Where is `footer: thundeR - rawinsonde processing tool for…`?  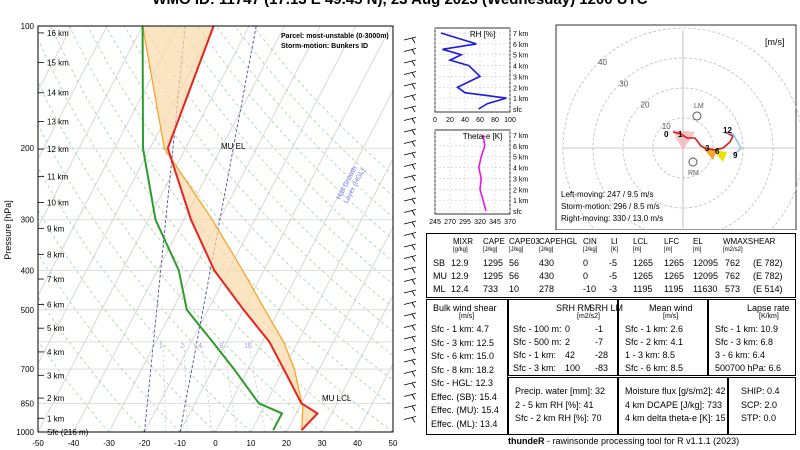
footer: thundeR - rawinsonde processing tool for… is located at coordinates (623, 441).